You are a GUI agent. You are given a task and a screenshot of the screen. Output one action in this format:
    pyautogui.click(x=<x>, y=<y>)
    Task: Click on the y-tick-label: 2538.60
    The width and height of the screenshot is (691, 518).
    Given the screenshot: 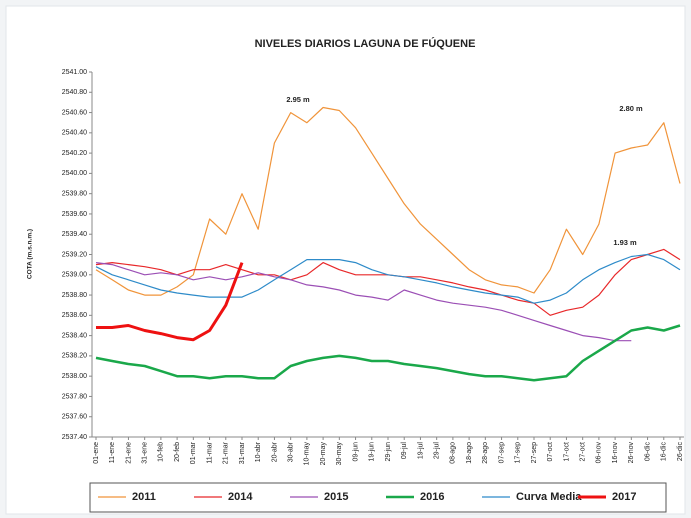 What is the action you would take?
    pyautogui.click(x=74, y=315)
    